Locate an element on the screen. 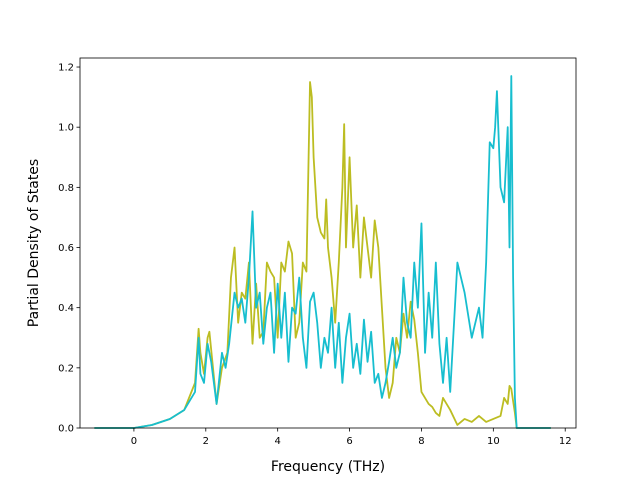 Image resolution: width=640 pixels, height=480 pixels. y-tick-label: 1.2 is located at coordinates (66, 68).